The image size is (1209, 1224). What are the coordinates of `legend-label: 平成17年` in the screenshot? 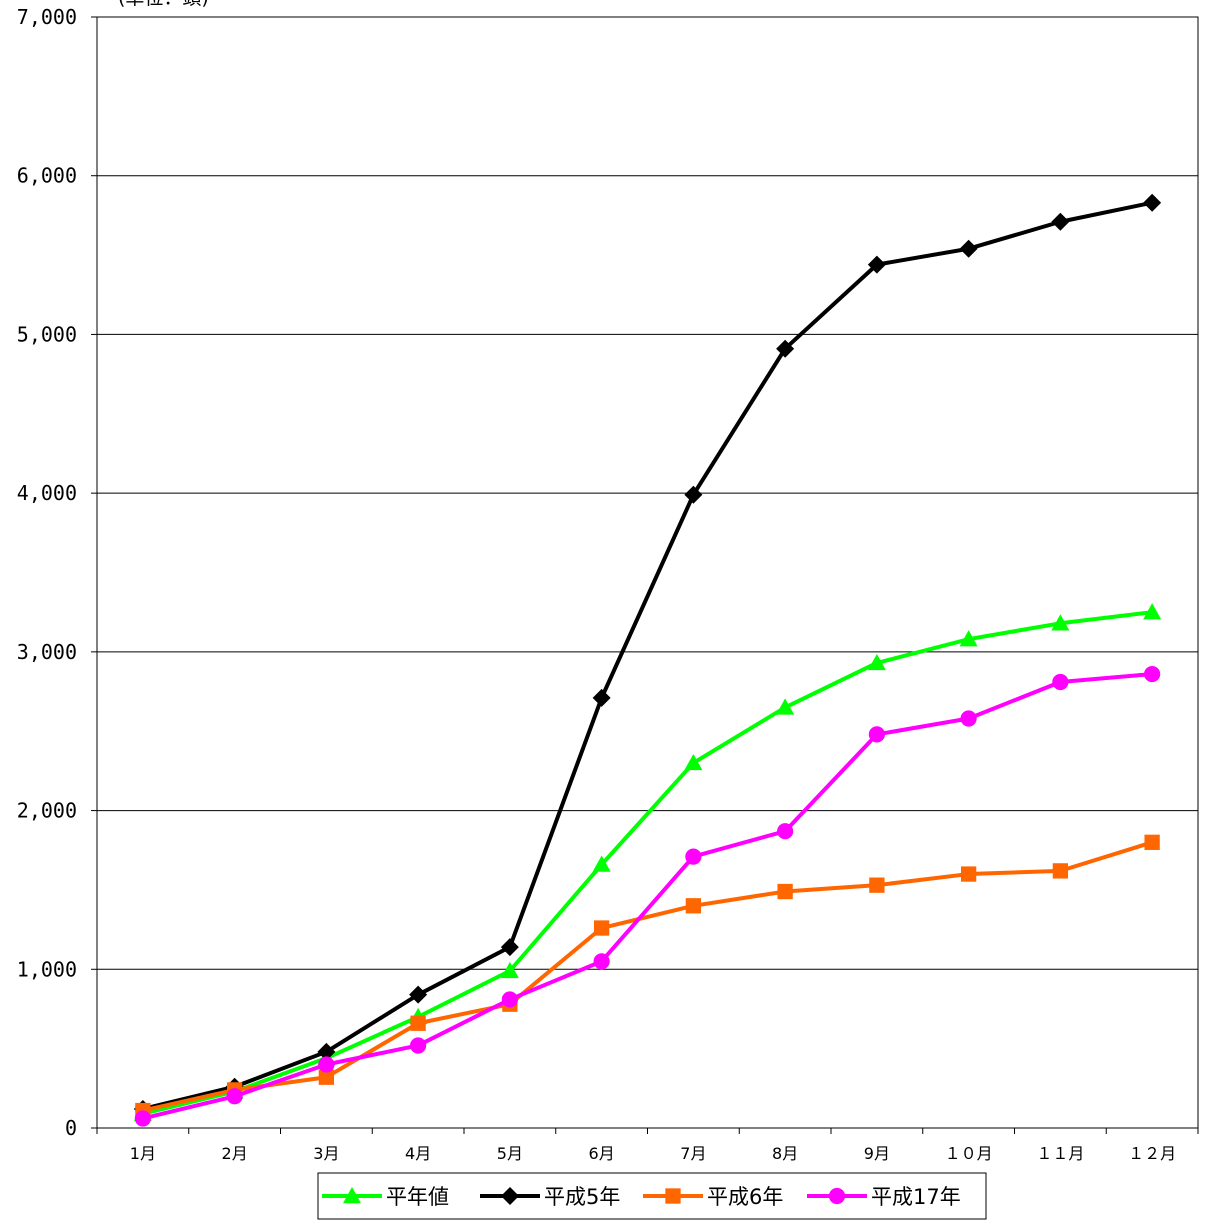 It's located at (916, 1197).